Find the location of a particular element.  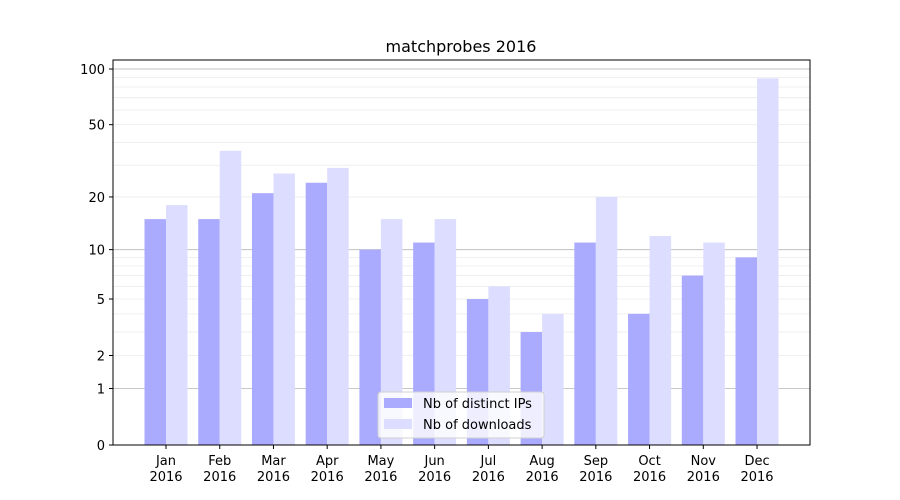

legend-box is located at coordinates (461, 415).